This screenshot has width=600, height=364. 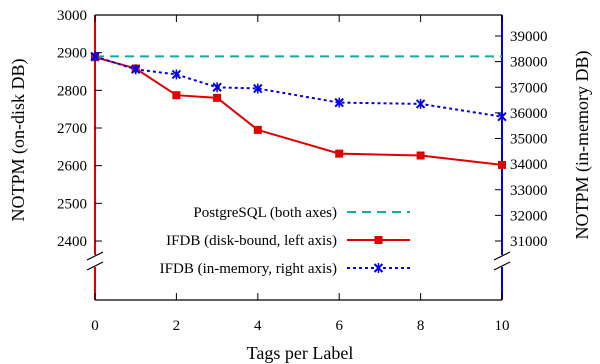 I want to click on right-tick-label: 34000, so click(x=529, y=165).